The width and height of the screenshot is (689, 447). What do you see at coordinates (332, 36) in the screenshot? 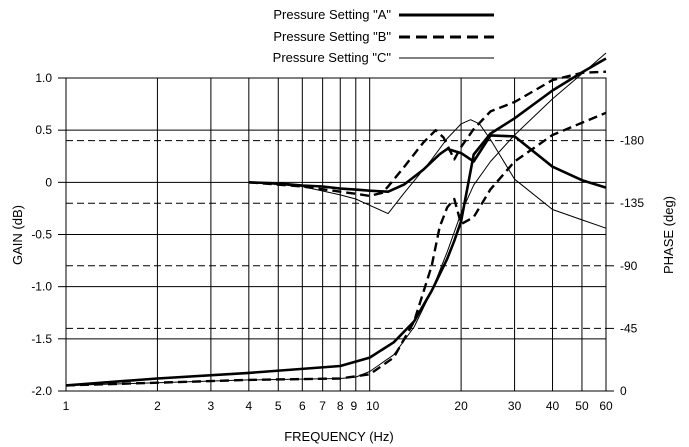
I see `legend-label-b: Pressure Setting "B"` at bounding box center [332, 36].